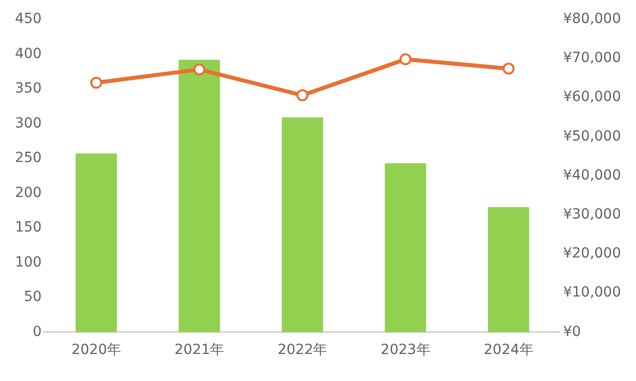  I want to click on y-tick-label: 300, so click(28, 123).